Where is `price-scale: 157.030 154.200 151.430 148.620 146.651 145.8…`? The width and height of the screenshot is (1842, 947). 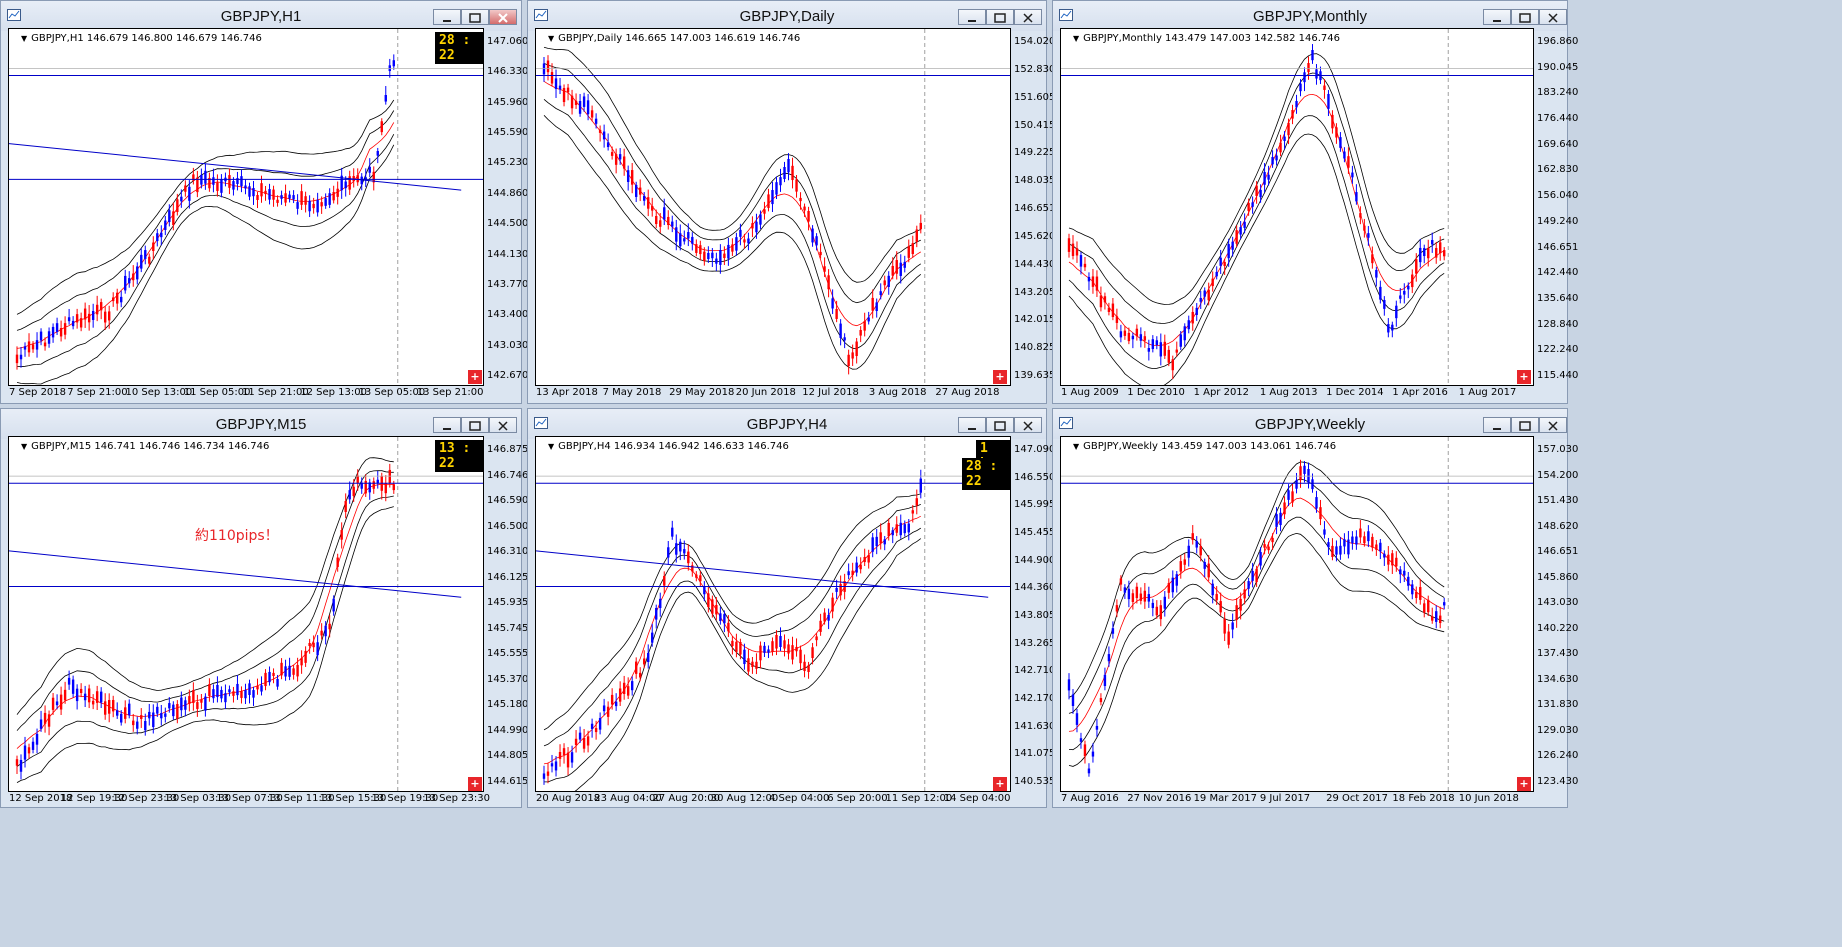
price-scale: 157.030 154.200 151.430 148.620 146.651 145.8… is located at coordinates (1556, 614).